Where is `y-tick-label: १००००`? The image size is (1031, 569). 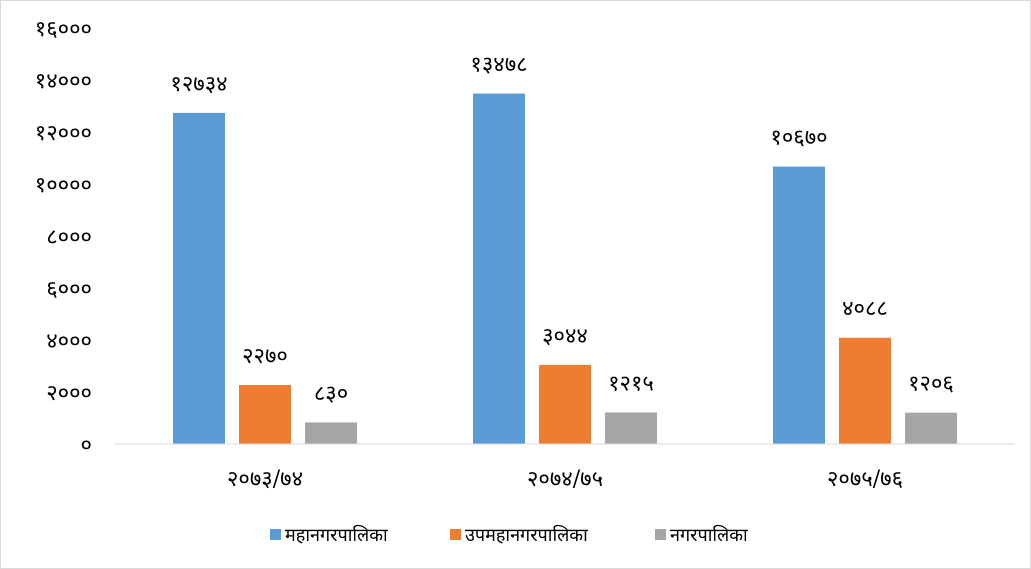
y-tick-label: १०००० is located at coordinates (63, 185).